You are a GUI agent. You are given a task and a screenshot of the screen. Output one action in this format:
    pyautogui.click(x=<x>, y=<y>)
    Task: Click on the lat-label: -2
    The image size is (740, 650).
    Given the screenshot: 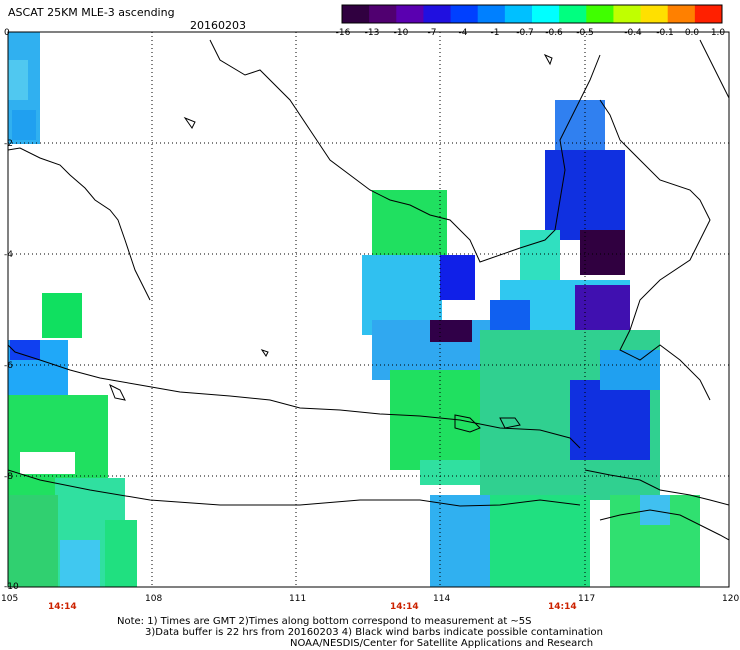 What is the action you would take?
    pyautogui.click(x=8, y=144)
    